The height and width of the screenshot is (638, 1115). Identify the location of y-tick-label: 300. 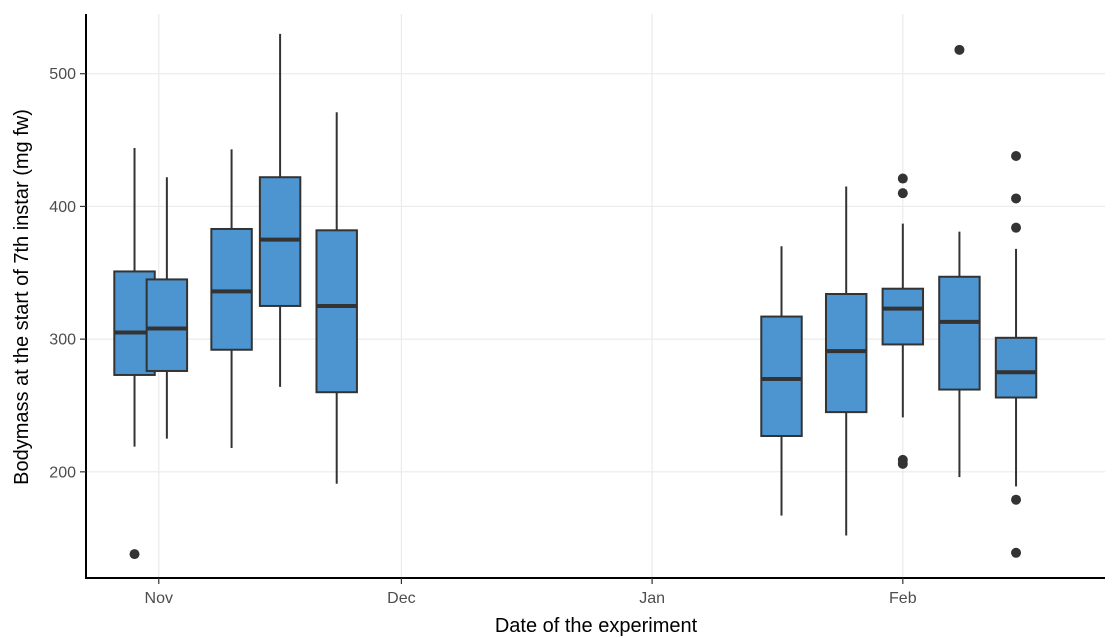
(62, 340).